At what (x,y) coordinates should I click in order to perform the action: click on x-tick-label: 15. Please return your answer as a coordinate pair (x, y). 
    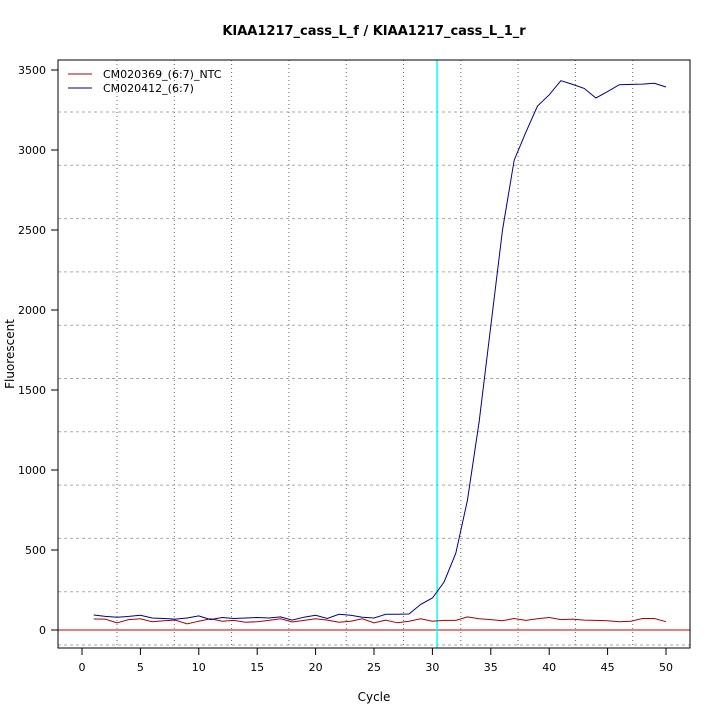
    Looking at the image, I should click on (257, 667).